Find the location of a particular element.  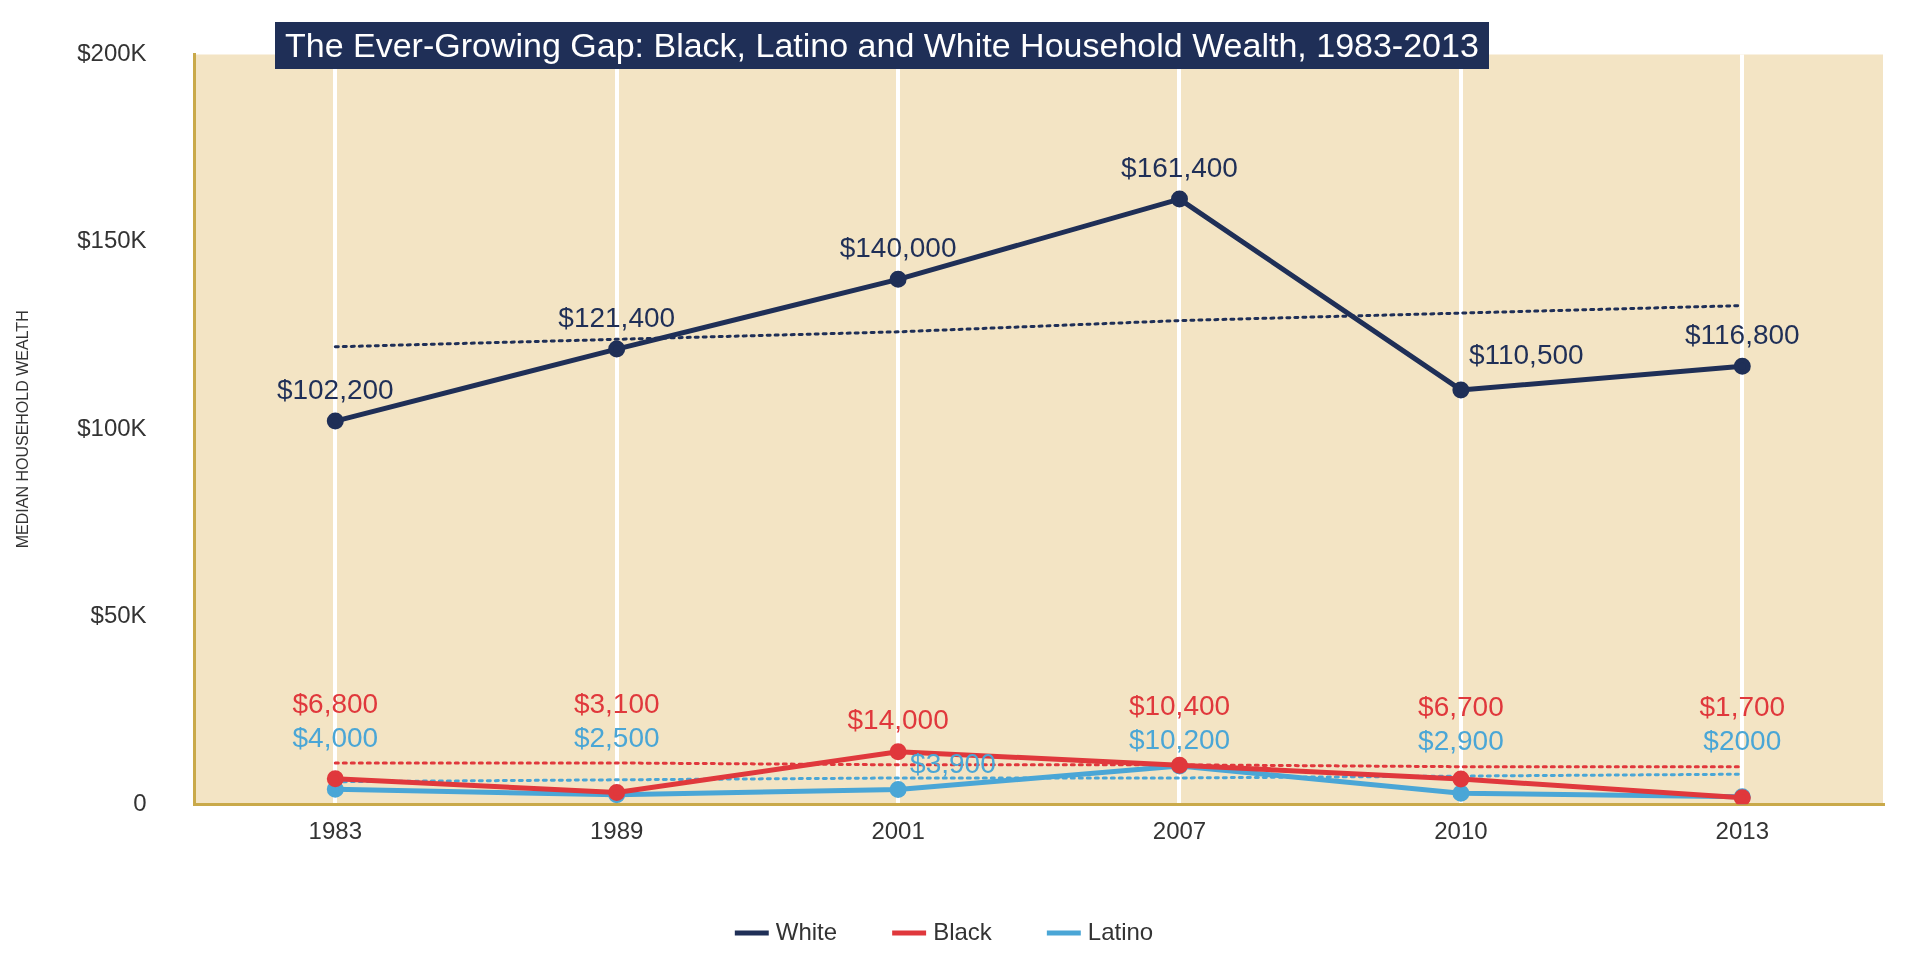

chart-title: The Ever-Growing Gap: Black, Latino and White Household Wealth, 1983-2013 is located at coordinates (882, 45).